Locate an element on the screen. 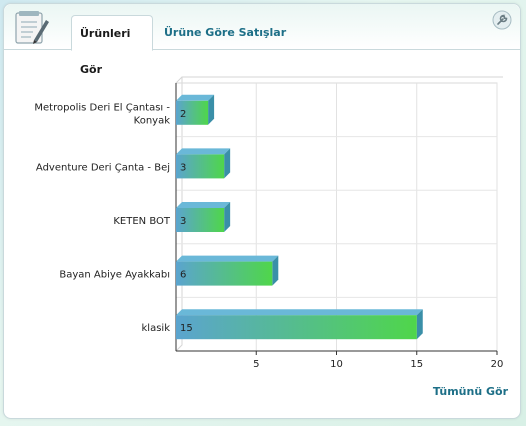 The height and width of the screenshot is (426, 526). category-label-3: Bayan Abiye Ayakkabı is located at coordinates (114, 275).